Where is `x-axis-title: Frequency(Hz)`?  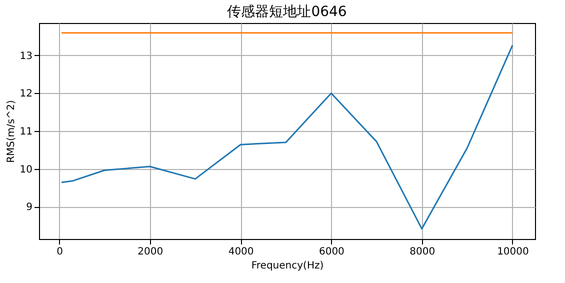
x-axis-title: Frequency(Hz) is located at coordinates (287, 266).